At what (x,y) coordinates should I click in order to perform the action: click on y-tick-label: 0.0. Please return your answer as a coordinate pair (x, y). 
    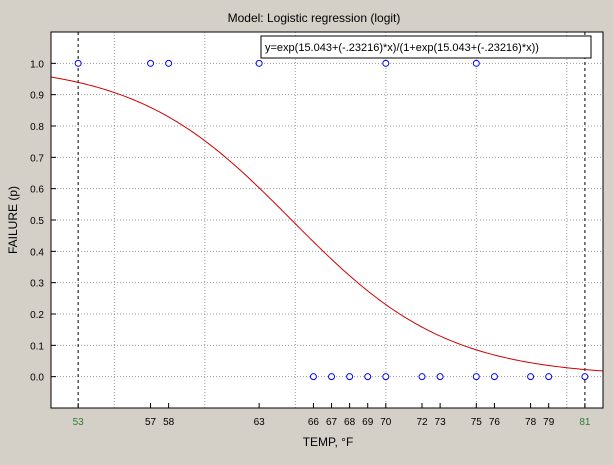
    Looking at the image, I should click on (37, 378).